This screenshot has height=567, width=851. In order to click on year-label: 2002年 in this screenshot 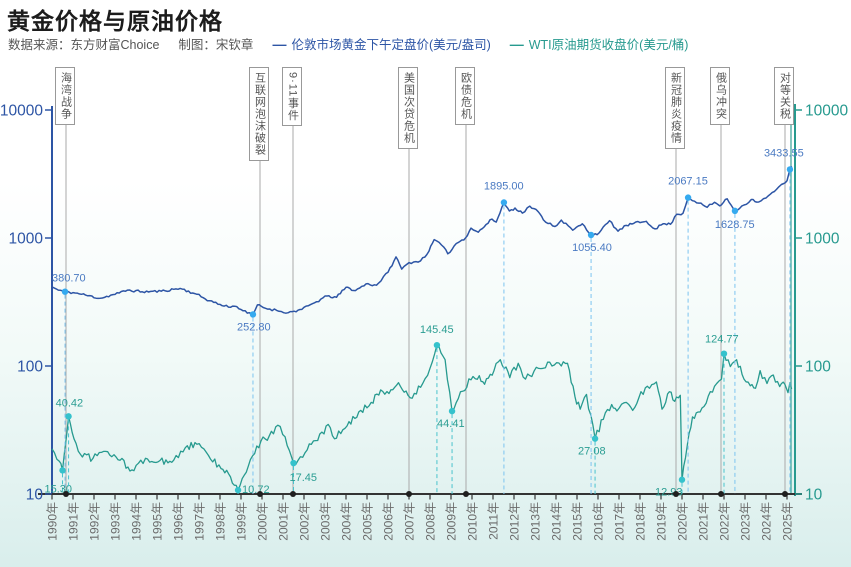, I will do `click(305, 521)`.